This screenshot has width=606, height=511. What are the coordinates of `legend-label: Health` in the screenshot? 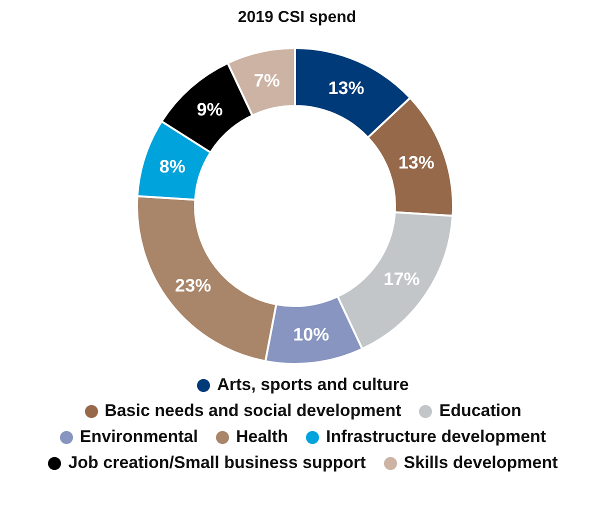 It's located at (262, 437).